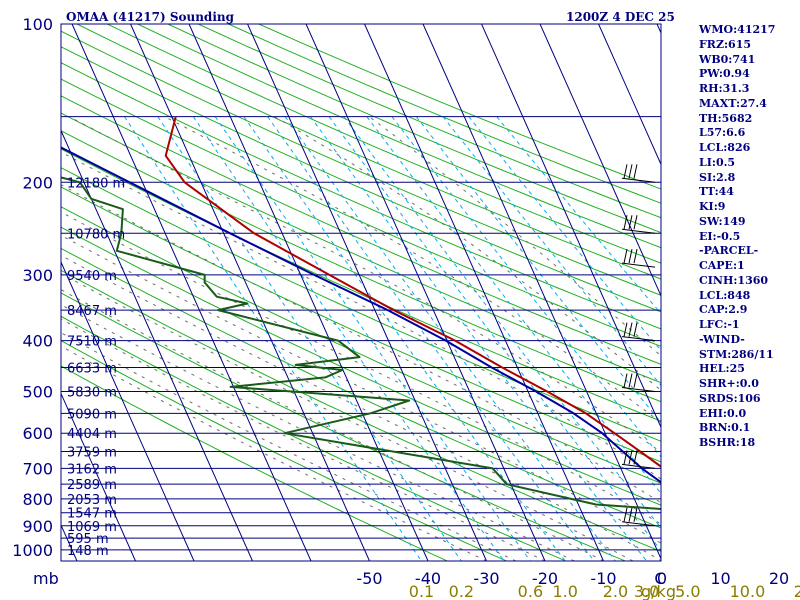 The width and height of the screenshot is (800, 600). I want to click on sounding-index: EI:-0.5, so click(720, 236).